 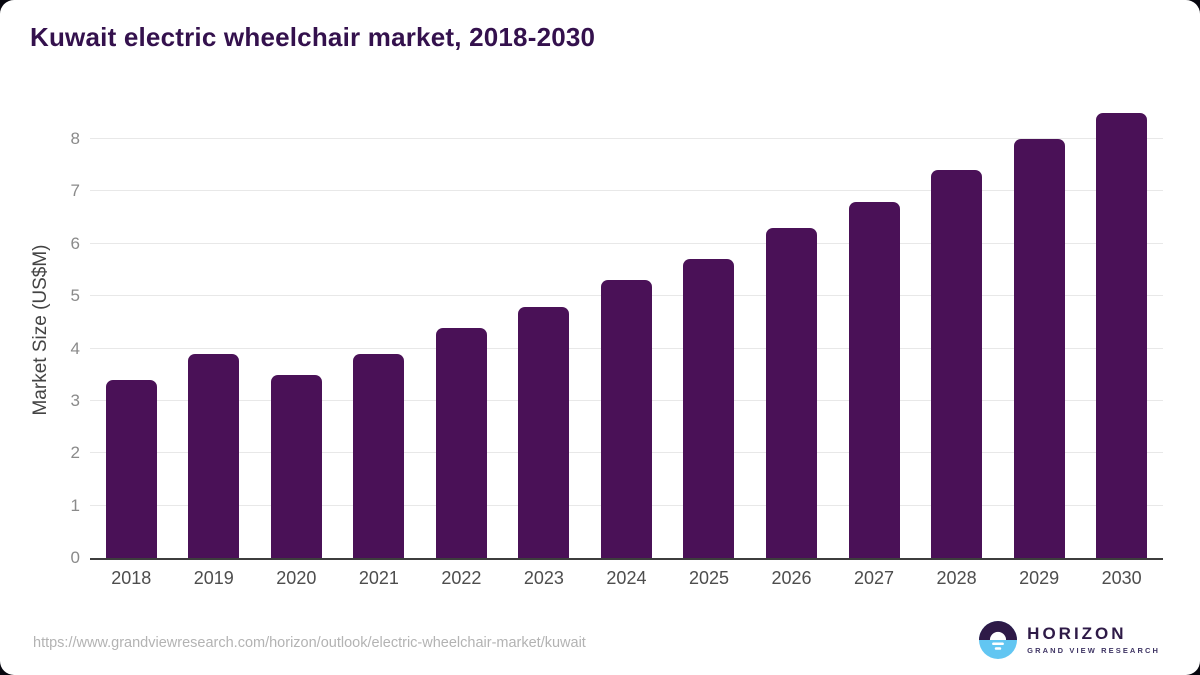 I want to click on bar-2023, so click(x=544, y=432).